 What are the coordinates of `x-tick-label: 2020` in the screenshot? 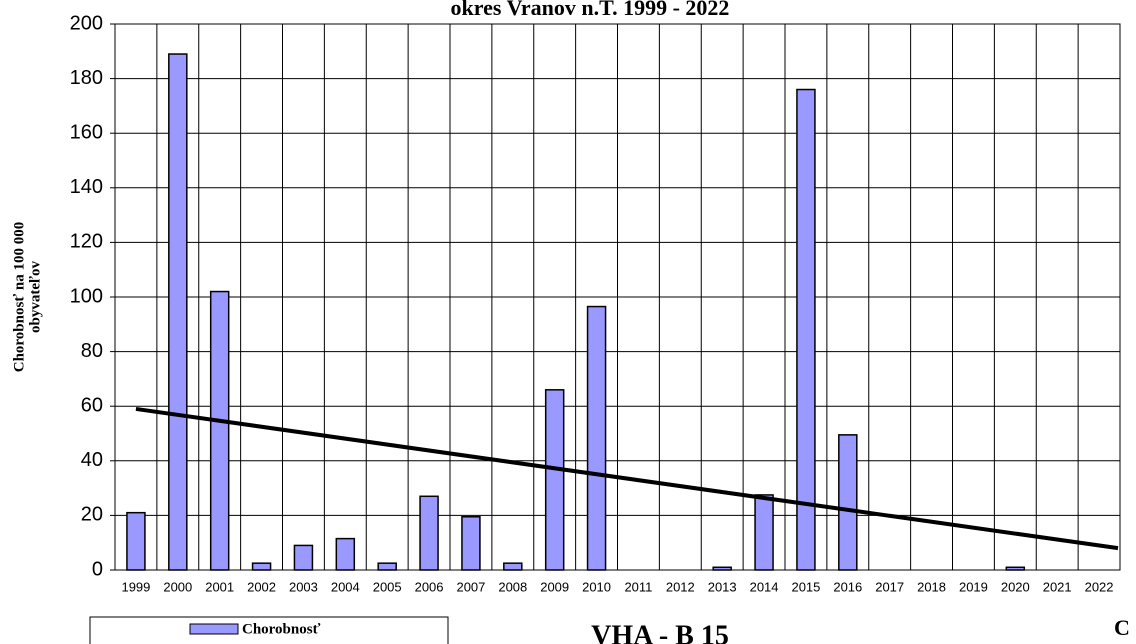 It's located at (1015, 586).